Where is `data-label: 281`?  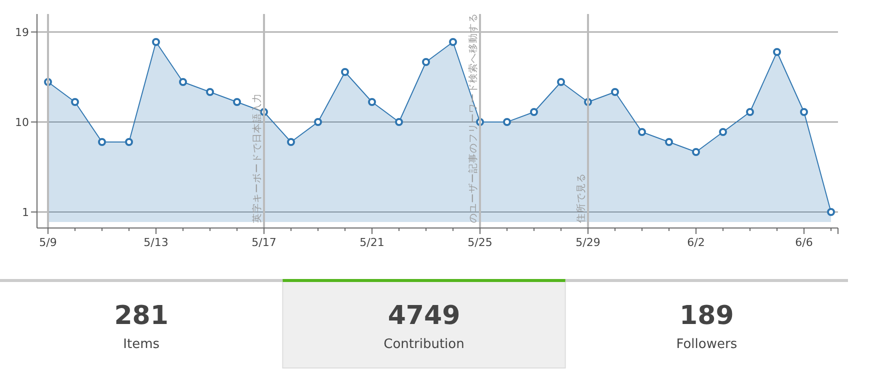
data-label: 281 is located at coordinates (141, 316).